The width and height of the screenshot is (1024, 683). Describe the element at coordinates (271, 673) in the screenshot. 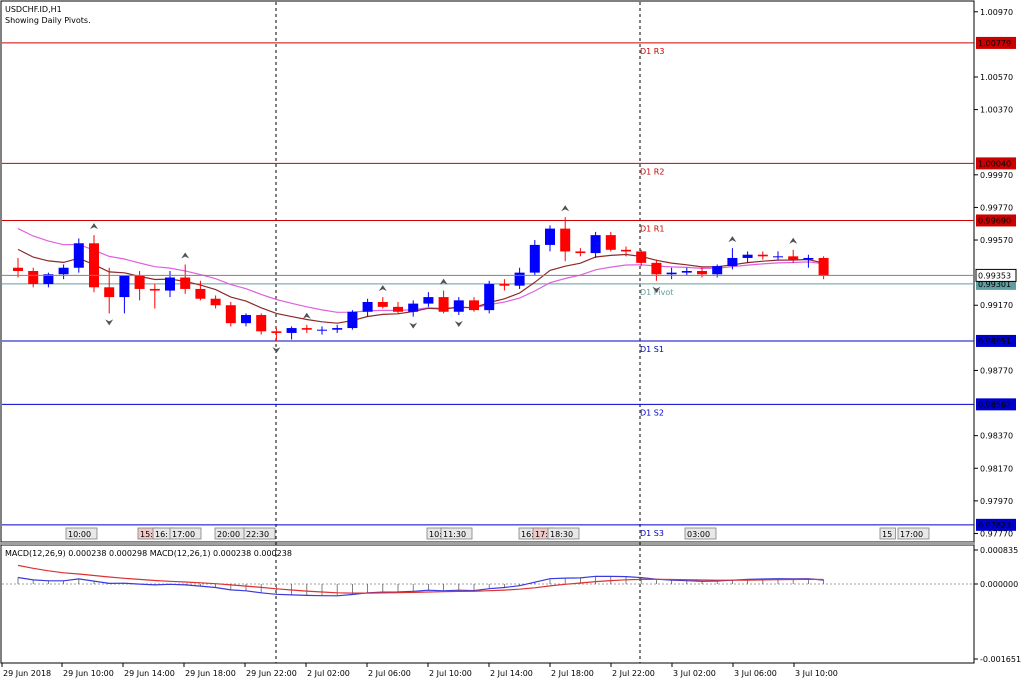

I see `time-tick-label: 29 Jun 22:00` at that location.